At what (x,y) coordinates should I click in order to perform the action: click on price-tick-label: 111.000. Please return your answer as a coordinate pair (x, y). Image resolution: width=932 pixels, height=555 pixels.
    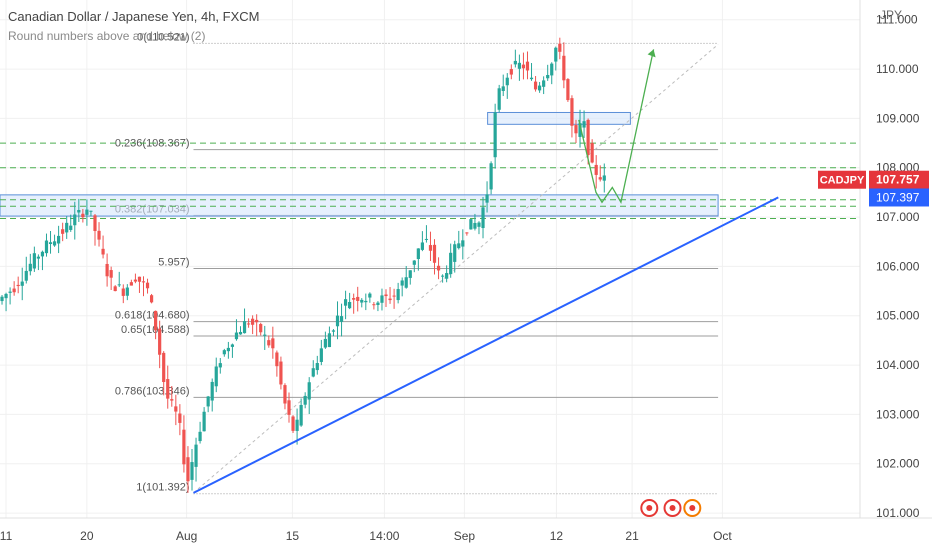
    Looking at the image, I should click on (897, 20).